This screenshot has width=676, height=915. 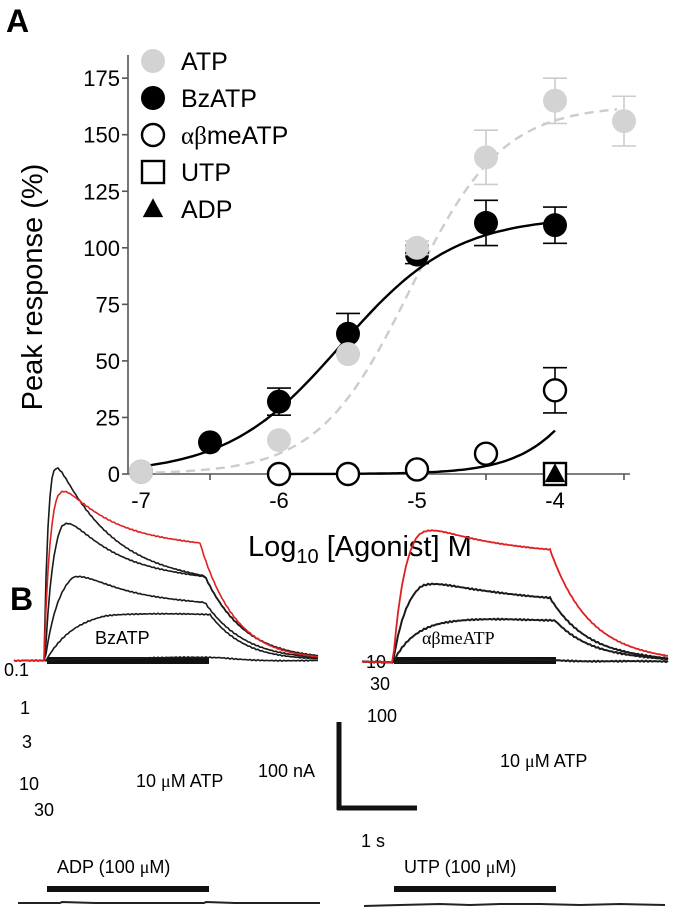 I want to click on legend-item-ATP: ATP, so click(x=184, y=62).